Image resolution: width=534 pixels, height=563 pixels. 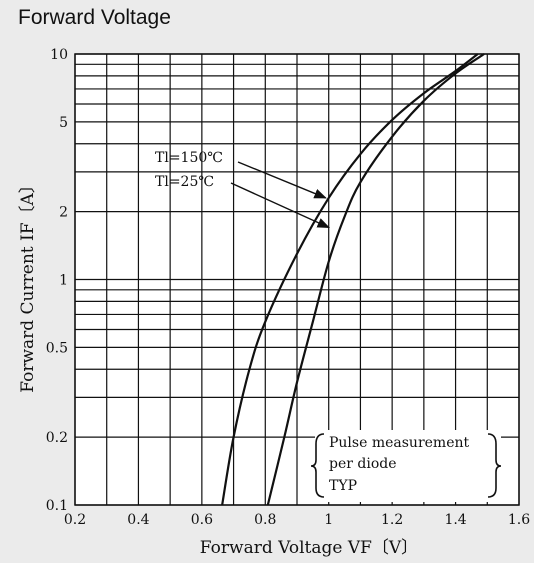 I want to click on y-tick-label: 10, so click(x=59, y=55).